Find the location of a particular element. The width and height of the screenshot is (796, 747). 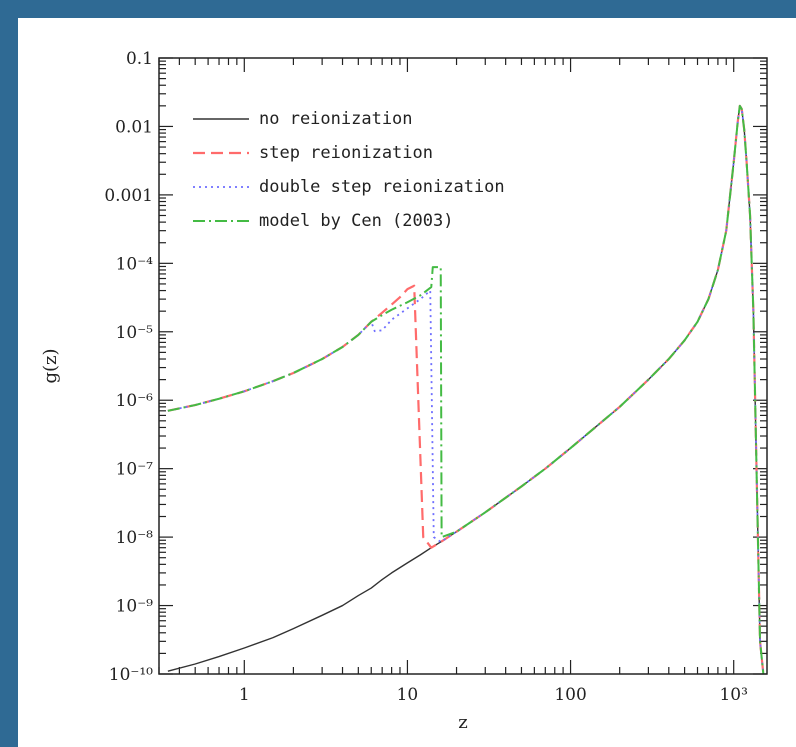

x-axis-label: z is located at coordinates (462, 722).